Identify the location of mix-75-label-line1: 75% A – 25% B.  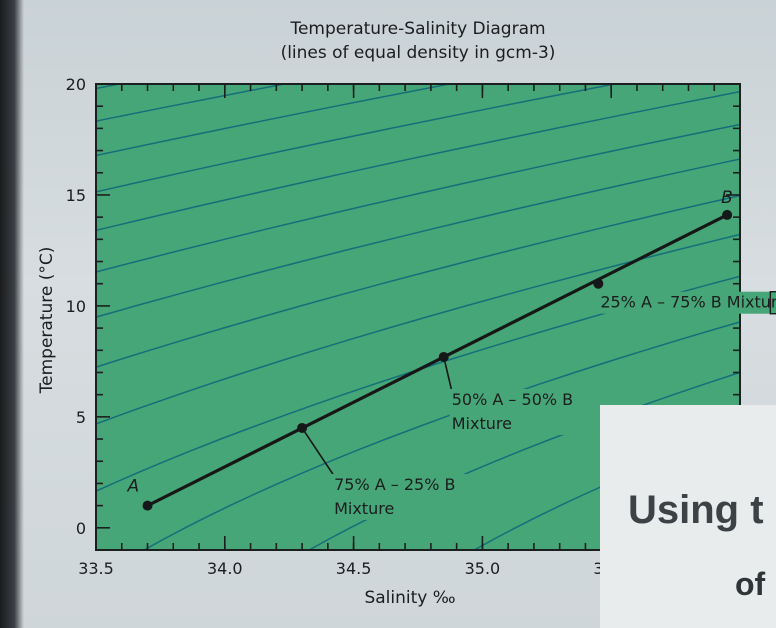
(394, 484).